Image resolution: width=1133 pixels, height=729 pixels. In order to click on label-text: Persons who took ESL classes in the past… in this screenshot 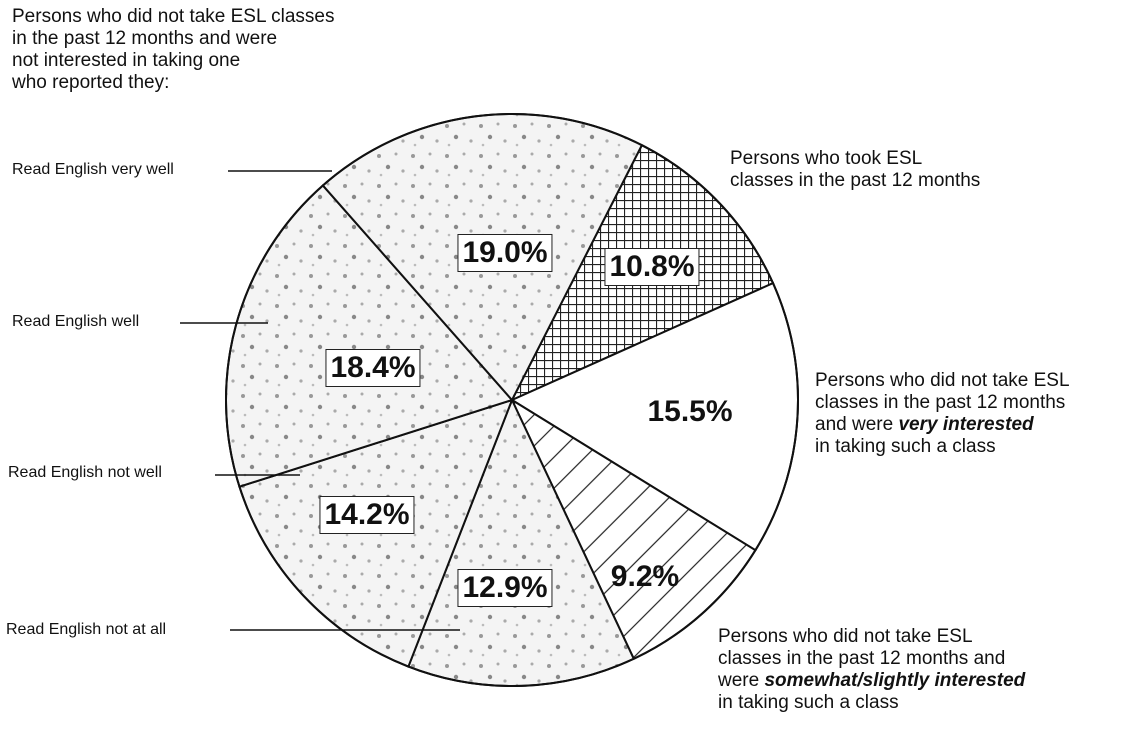, I will do `click(855, 169)`.